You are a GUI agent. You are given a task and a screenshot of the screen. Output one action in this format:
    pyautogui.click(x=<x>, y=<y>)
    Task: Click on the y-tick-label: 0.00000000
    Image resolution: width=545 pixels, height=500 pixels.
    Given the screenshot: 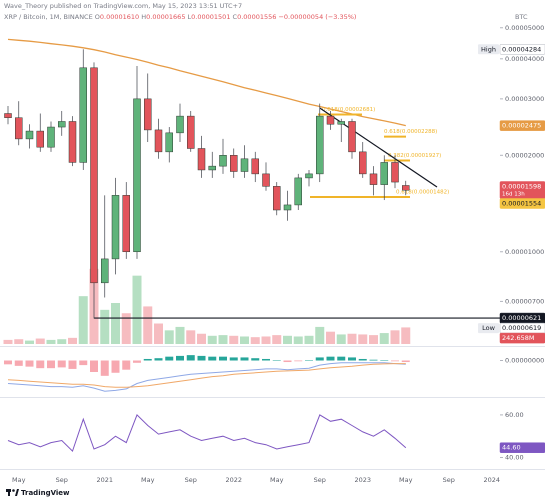 What is the action you would take?
    pyautogui.click(x=524, y=361)
    